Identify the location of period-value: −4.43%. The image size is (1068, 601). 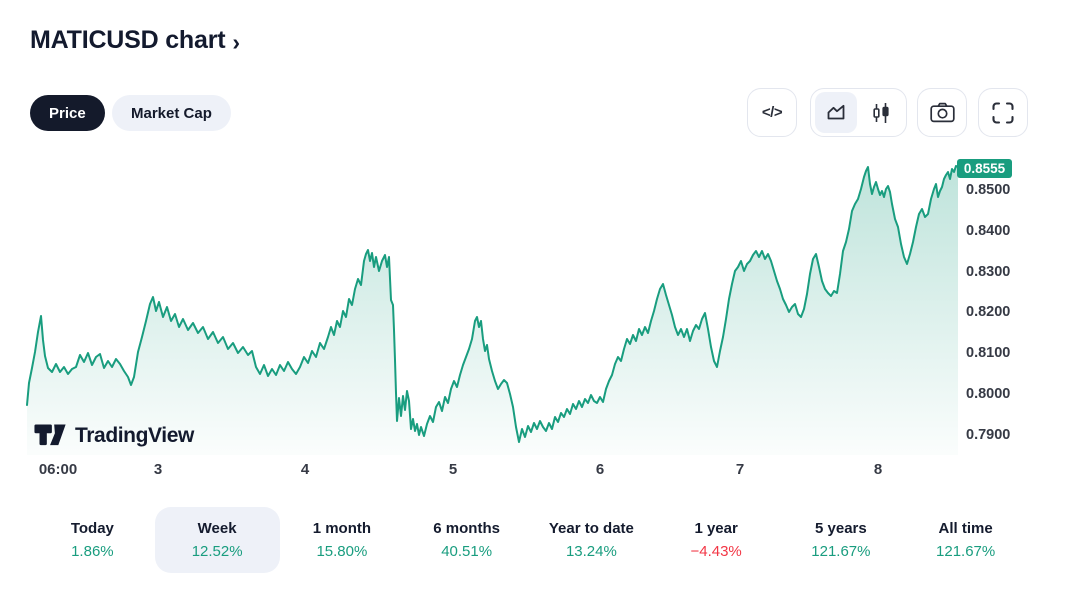
(716, 551).